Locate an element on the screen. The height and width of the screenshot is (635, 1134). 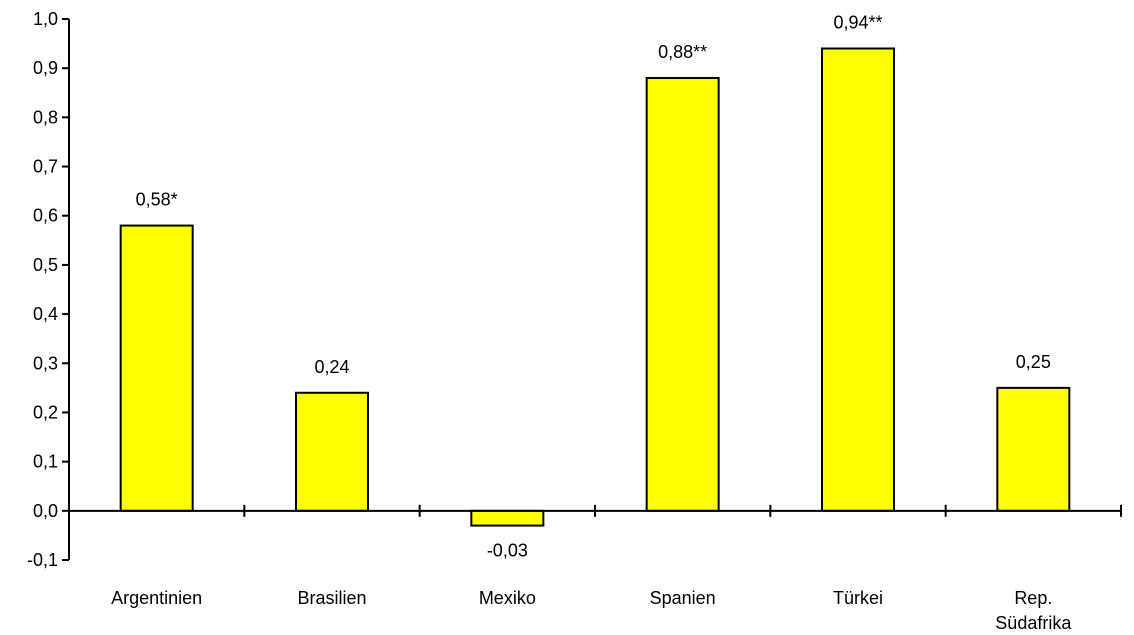
y-tick-label: 1,0 is located at coordinates (45, 19).